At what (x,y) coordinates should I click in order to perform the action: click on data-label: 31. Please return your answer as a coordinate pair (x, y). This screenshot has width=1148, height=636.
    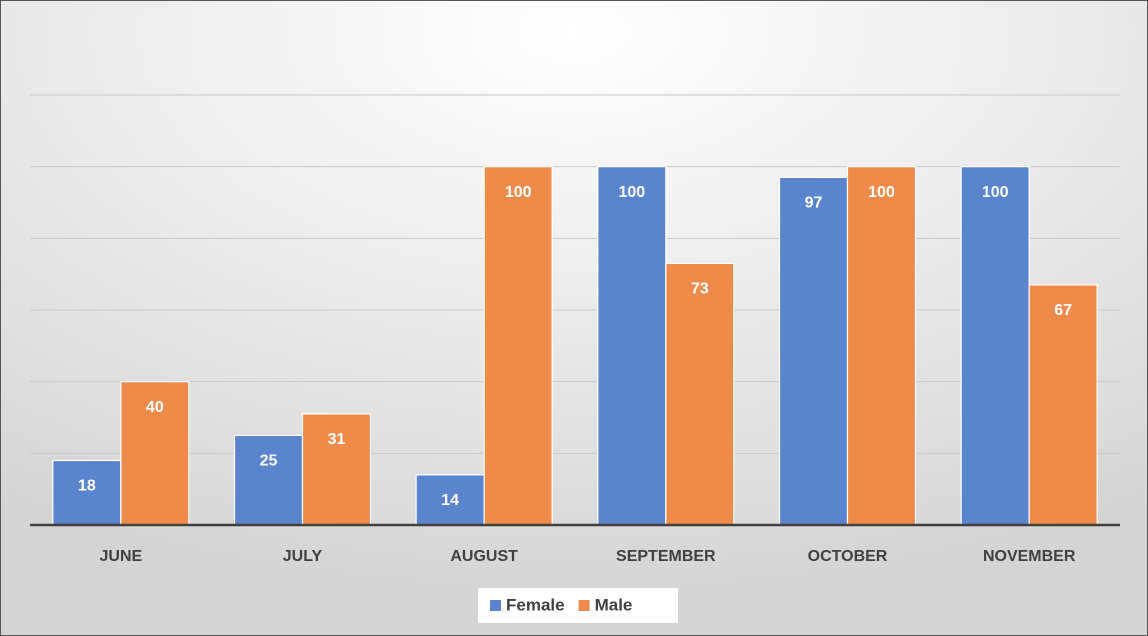
    Looking at the image, I should click on (337, 439).